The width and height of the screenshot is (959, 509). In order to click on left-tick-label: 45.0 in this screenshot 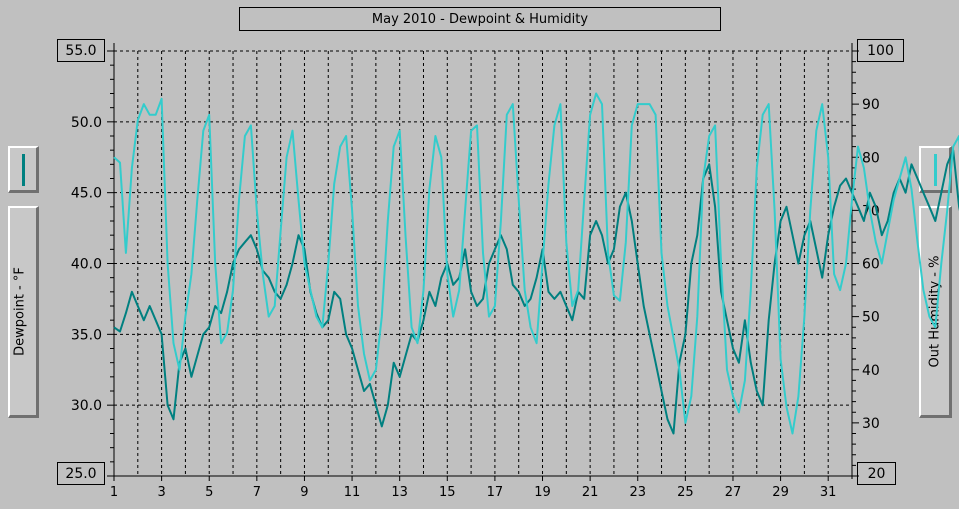, I will do `click(86, 194)`.